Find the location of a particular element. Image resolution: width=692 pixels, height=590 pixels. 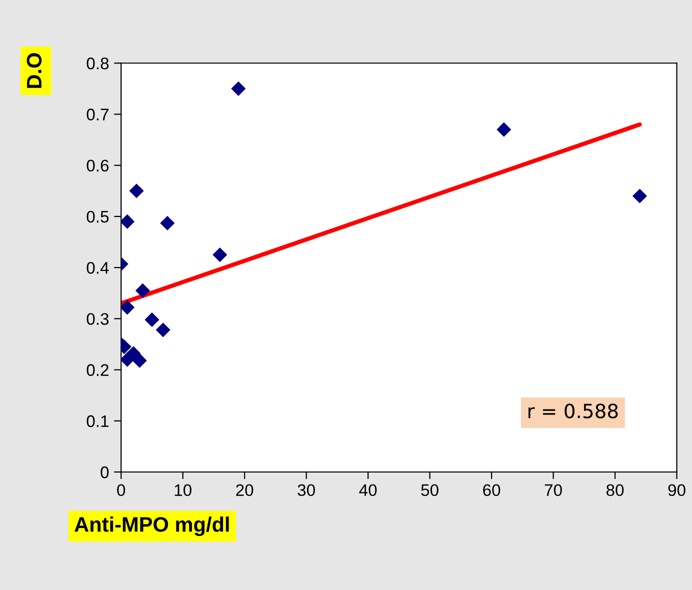

y-tick-label: 0 is located at coordinates (104, 472).